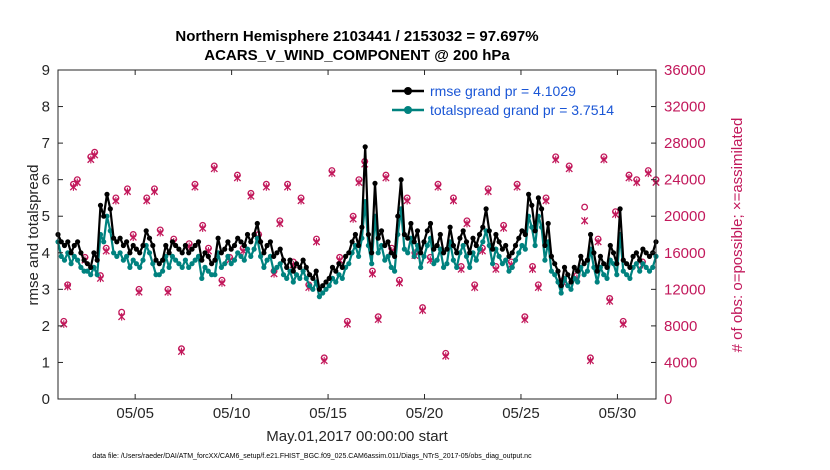 This screenshot has width=830, height=470. What do you see at coordinates (46, 326) in the screenshot?
I see `y-left-tick-label: 2` at bounding box center [46, 326].